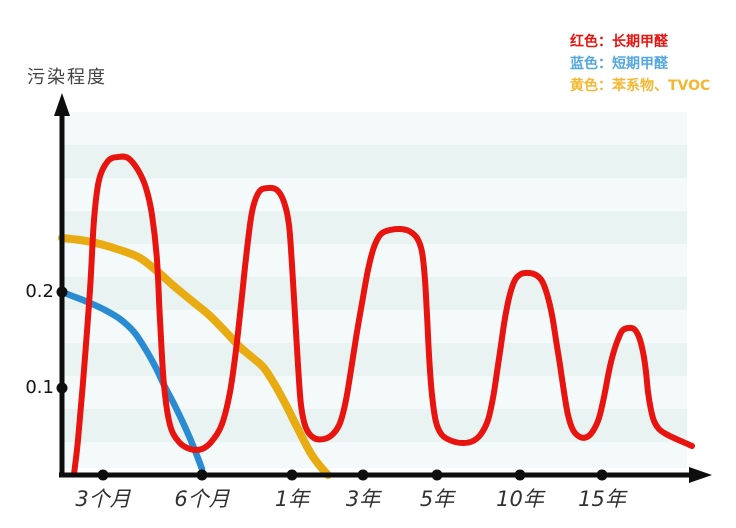 The width and height of the screenshot is (736, 528). What do you see at coordinates (62, 104) in the screenshot?
I see `y-axis-arrow-icon` at bounding box center [62, 104].